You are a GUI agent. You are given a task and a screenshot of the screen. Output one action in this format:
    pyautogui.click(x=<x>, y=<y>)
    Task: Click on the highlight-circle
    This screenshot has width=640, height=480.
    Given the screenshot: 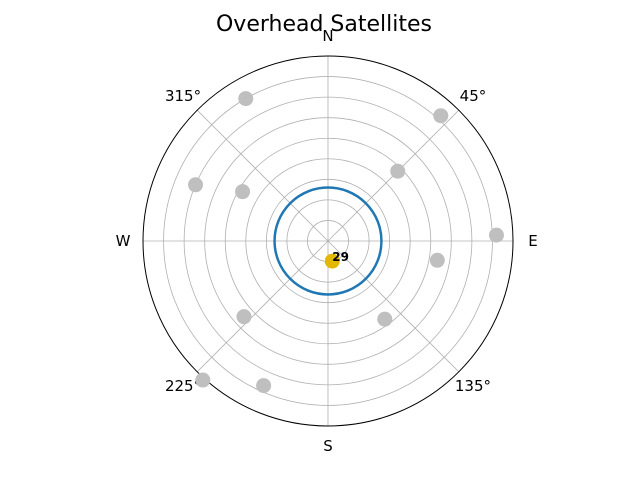 What is the action you would take?
    pyautogui.click(x=328, y=241)
    